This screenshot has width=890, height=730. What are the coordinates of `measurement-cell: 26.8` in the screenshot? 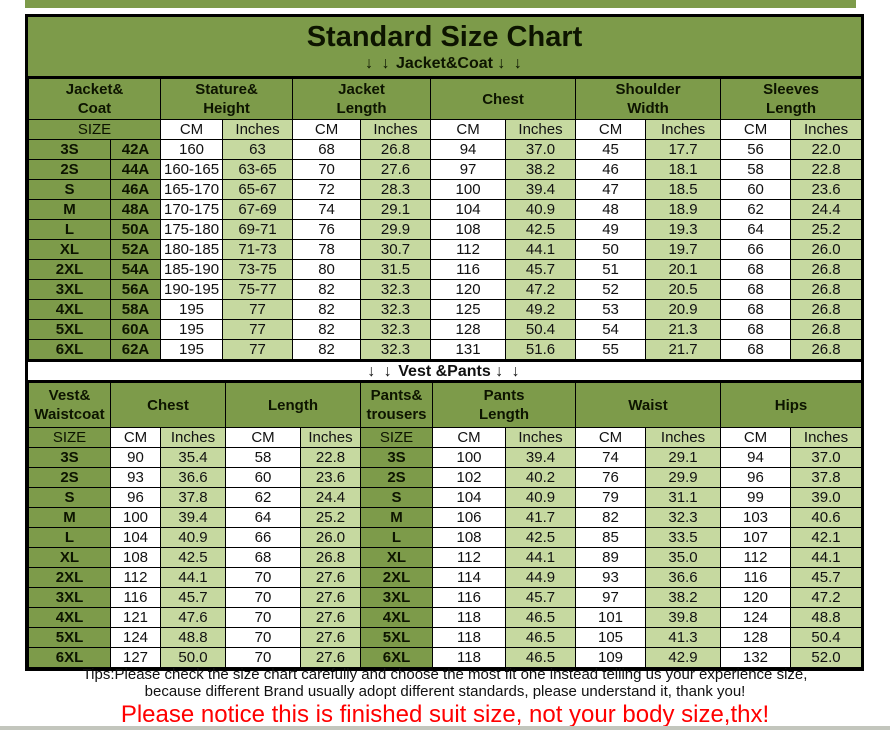 It's located at (330, 557).